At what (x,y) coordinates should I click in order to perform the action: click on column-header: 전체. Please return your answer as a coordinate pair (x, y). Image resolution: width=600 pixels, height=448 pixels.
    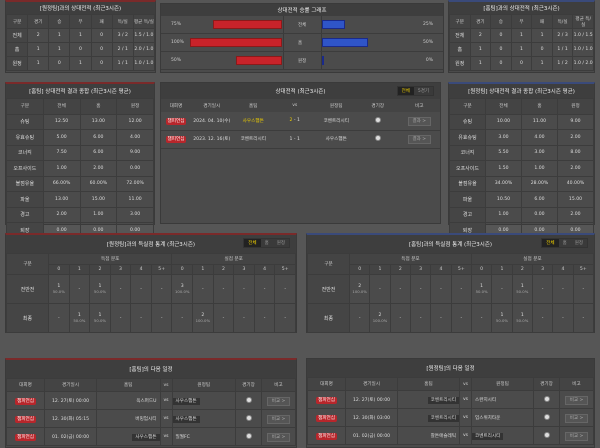
    Looking at the image, I should click on (503, 106).